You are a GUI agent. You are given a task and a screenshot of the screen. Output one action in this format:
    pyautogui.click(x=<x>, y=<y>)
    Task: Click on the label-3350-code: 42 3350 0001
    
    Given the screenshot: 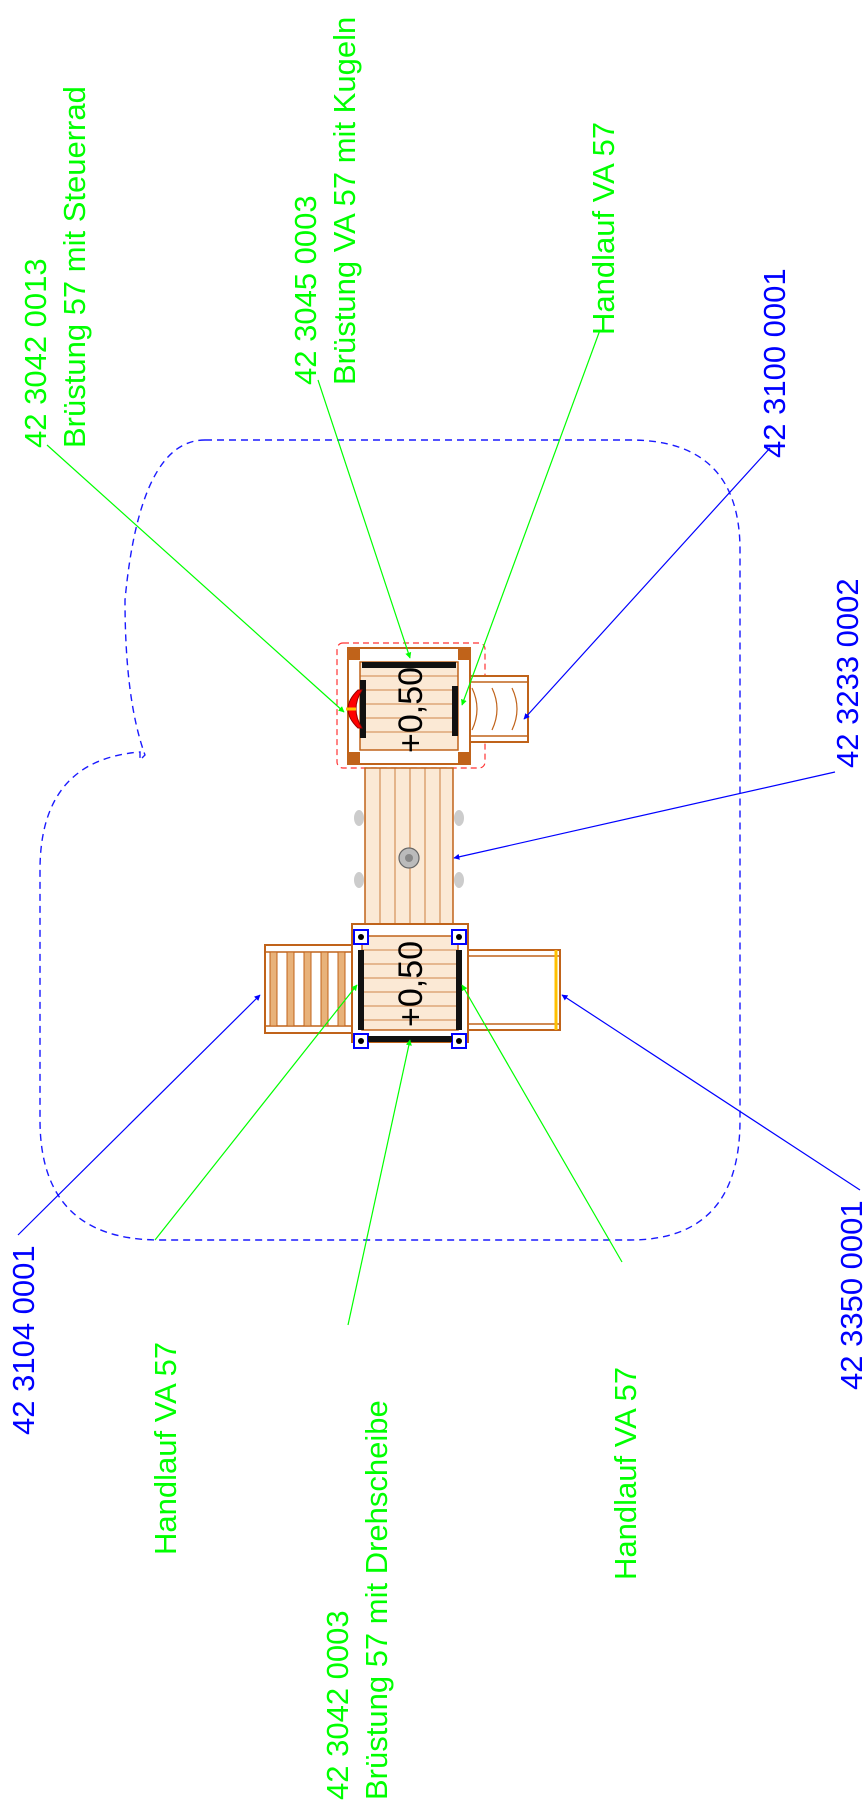 What is the action you would take?
    pyautogui.click(x=850, y=1295)
    